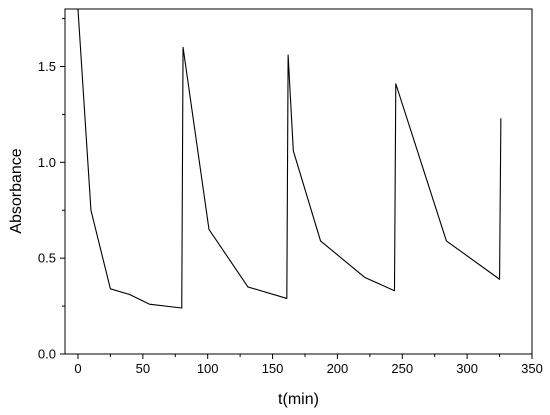 This screenshot has width=550, height=415. Describe the element at coordinates (47, 66) in the screenshot. I see `y-tick-label: 1.5` at that location.